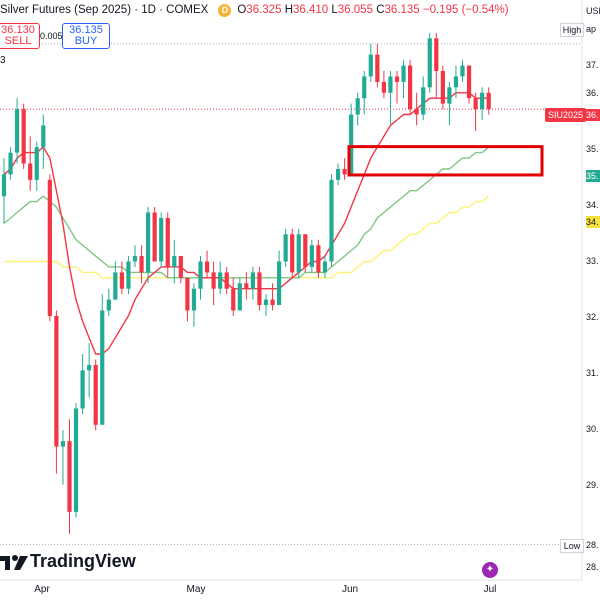 The height and width of the screenshot is (600, 600). Describe the element at coordinates (593, 222) in the screenshot. I see `ma-slow-tag: 34.` at that location.